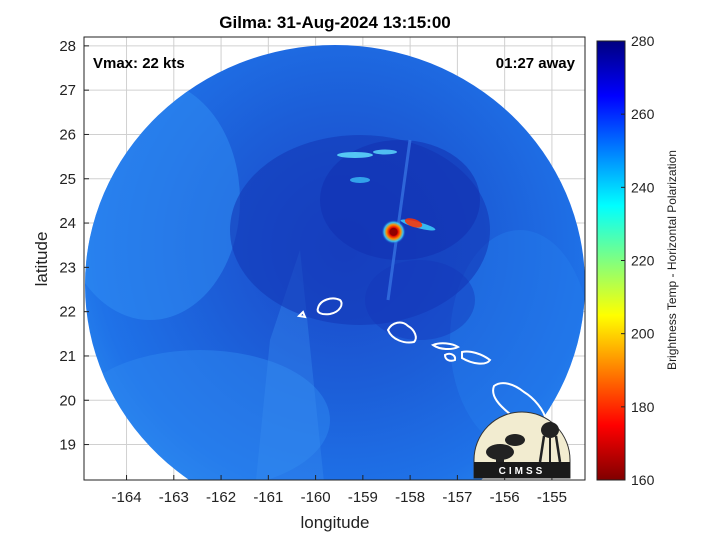  I want to click on colorbar-tick-label: 200, so click(643, 334).